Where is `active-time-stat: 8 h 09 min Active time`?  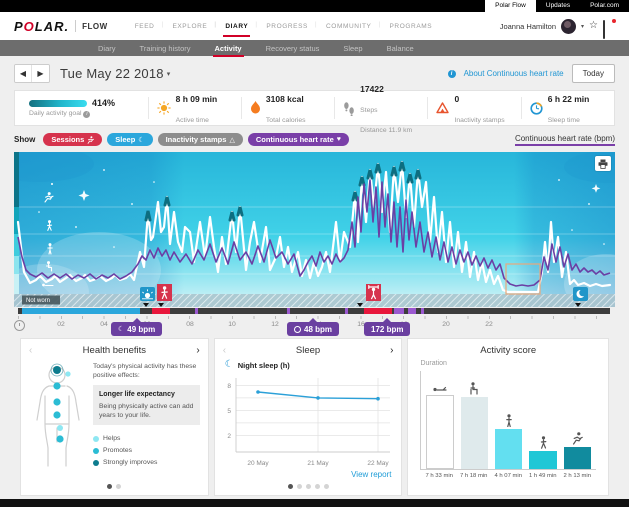
active-time-stat: 8 h 09 min Active time is located at coordinates (195, 108).